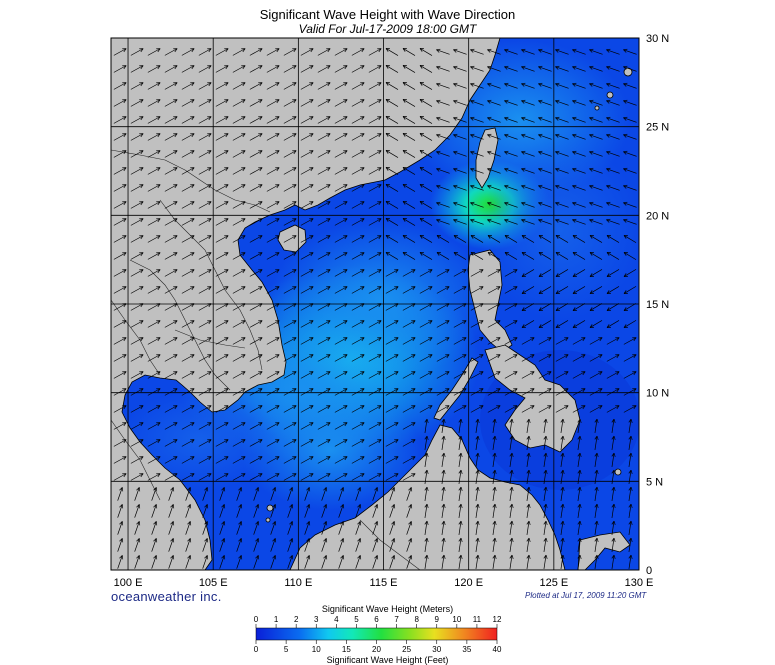  I want to click on lat-label: 0, so click(649, 571).